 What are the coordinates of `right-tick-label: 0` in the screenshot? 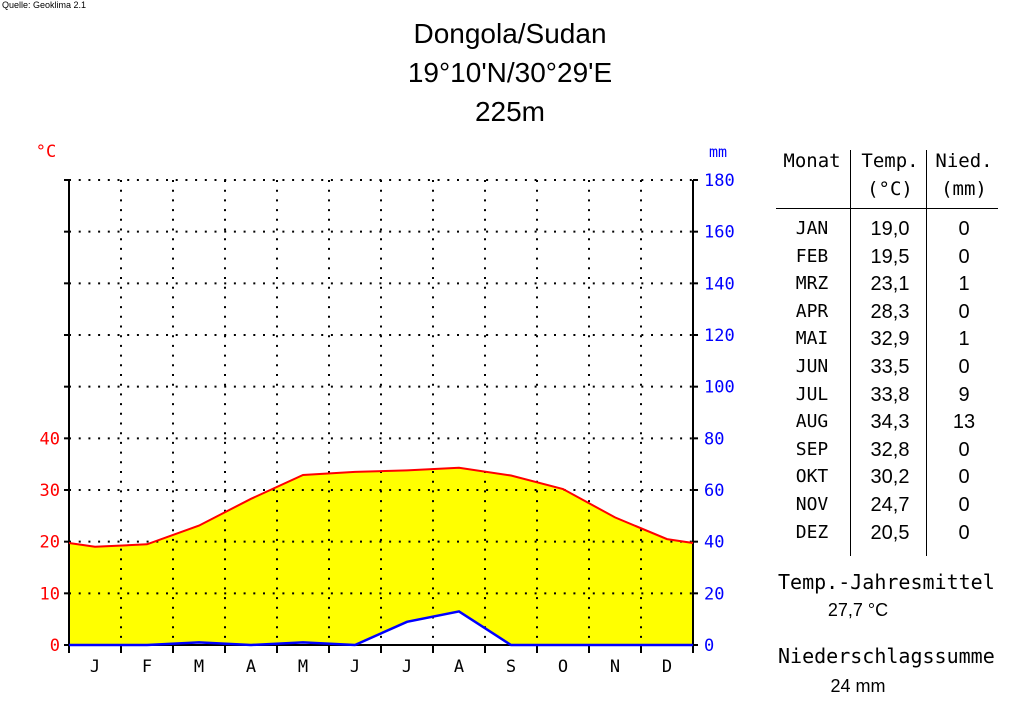 It's located at (709, 646).